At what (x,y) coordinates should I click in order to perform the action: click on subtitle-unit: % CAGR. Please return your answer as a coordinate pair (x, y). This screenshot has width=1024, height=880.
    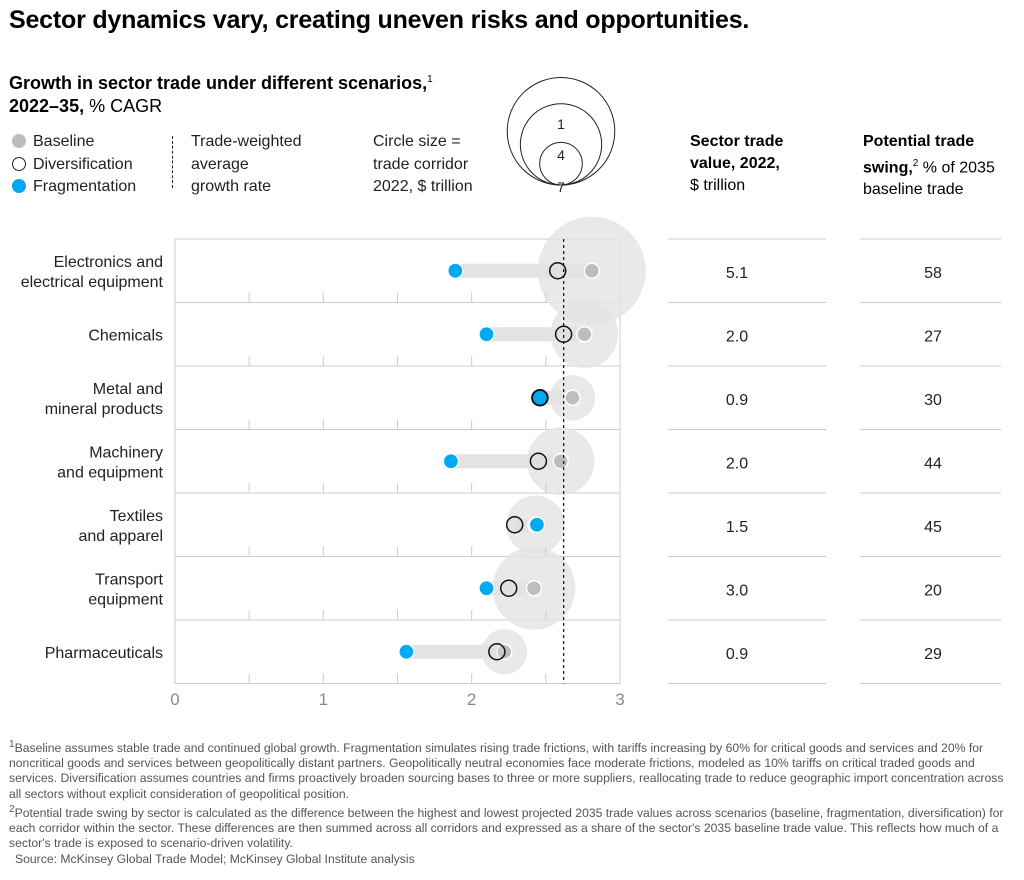
    Looking at the image, I should click on (123, 106).